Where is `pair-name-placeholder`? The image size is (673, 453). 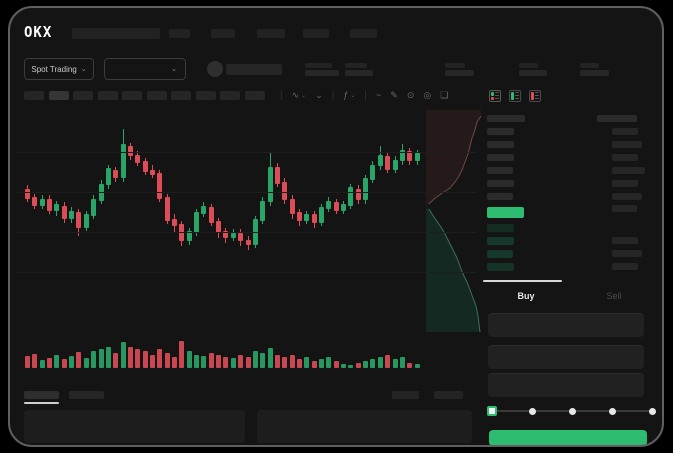
pair-name-placeholder is located at coordinates (254, 69).